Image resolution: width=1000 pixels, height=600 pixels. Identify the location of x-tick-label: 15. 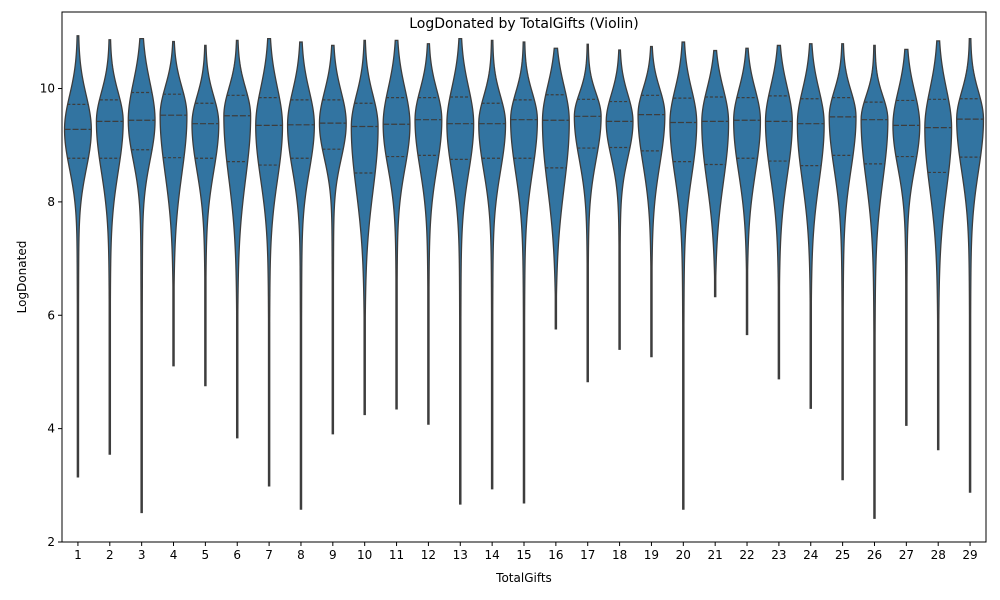
(523, 555).